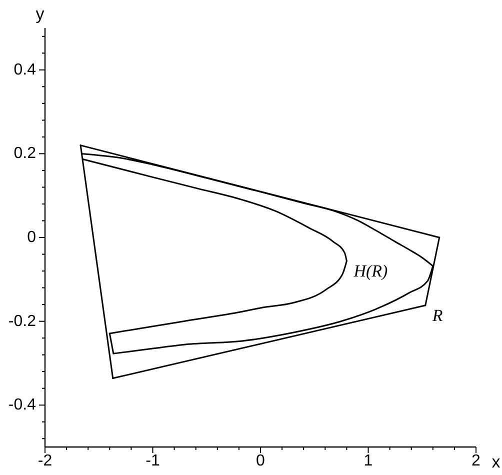  Describe the element at coordinates (25, 153) in the screenshot. I see `y-tick-label: 0.2` at that location.